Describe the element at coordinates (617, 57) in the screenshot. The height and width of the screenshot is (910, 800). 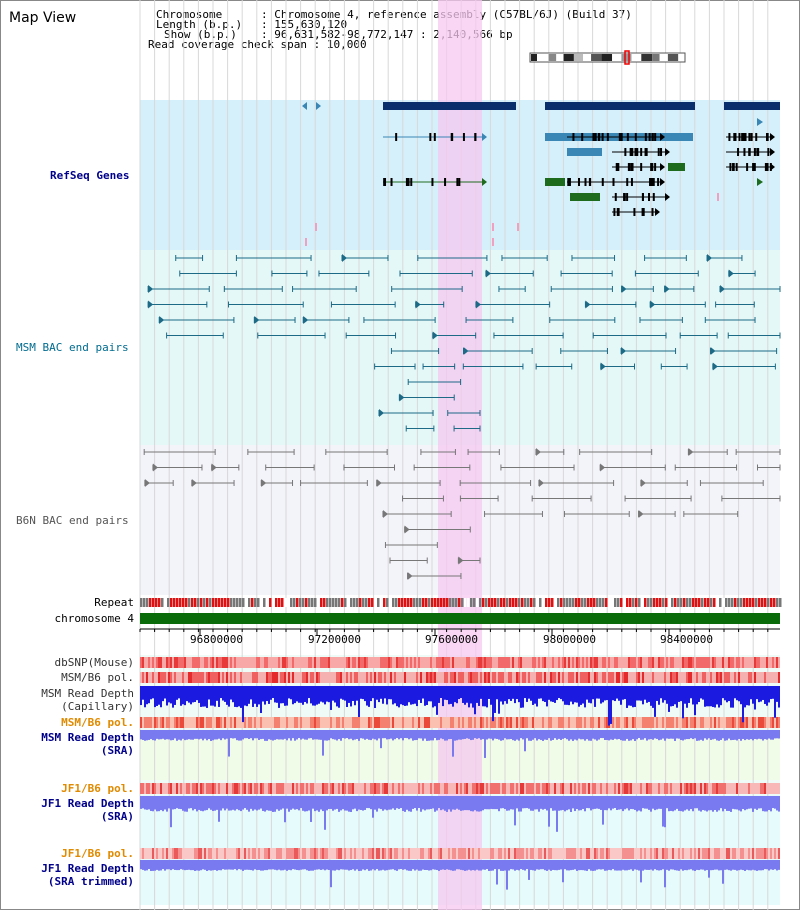
I see `ideogram-band` at that location.